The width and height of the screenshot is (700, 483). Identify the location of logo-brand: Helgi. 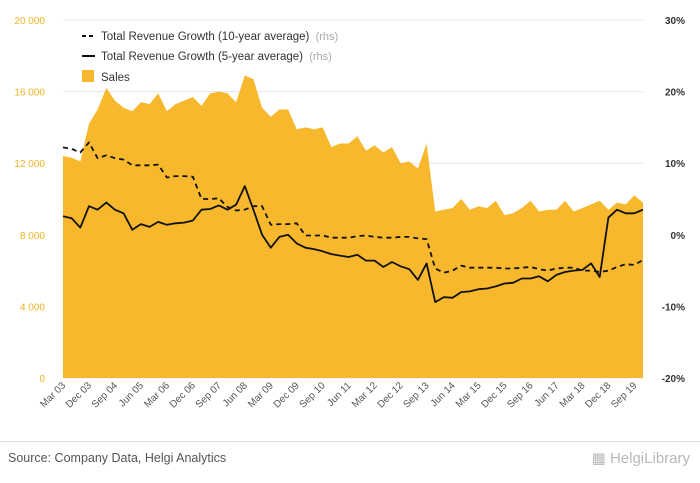
(627, 458).